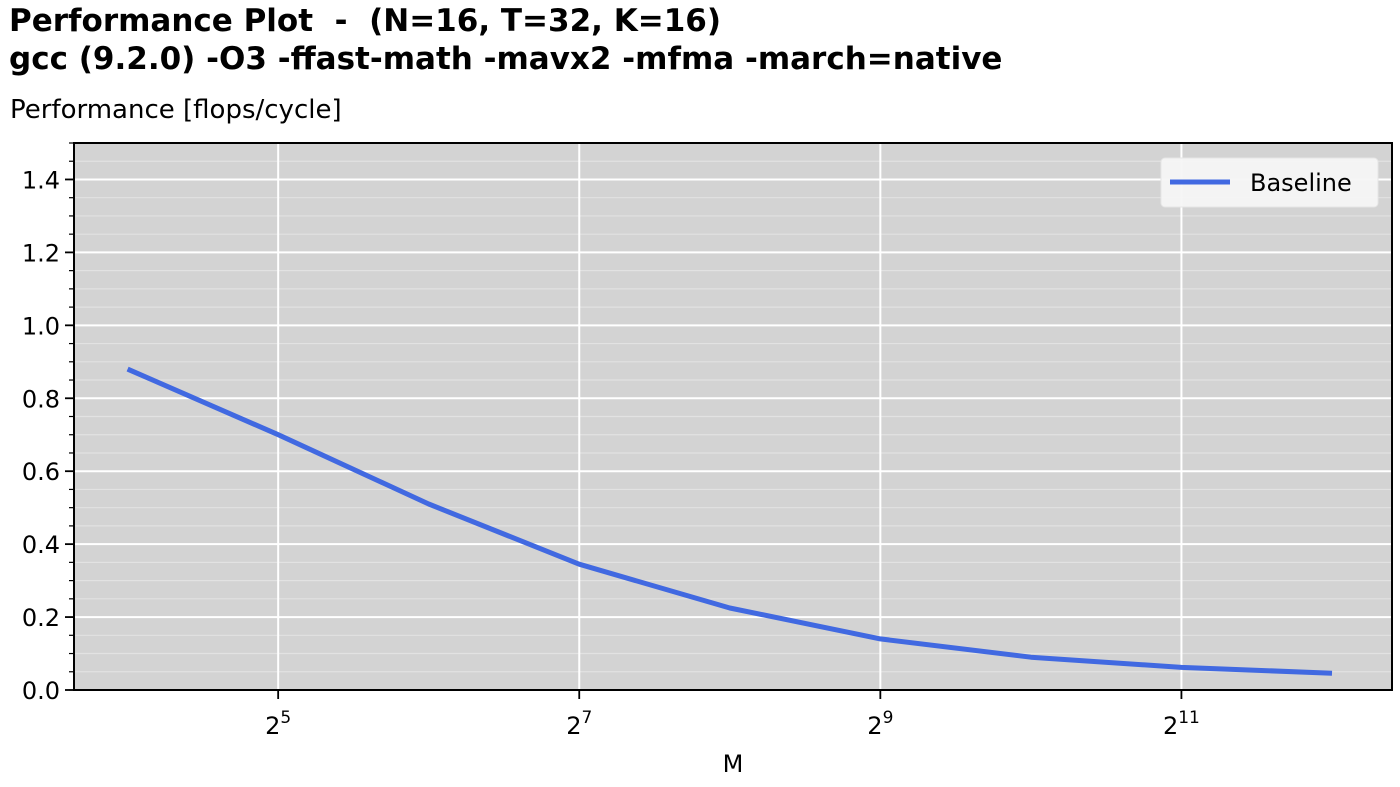 This screenshot has height=787, width=1400. Describe the element at coordinates (41, 253) in the screenshot. I see `y-tick-label: 1.2` at that location.